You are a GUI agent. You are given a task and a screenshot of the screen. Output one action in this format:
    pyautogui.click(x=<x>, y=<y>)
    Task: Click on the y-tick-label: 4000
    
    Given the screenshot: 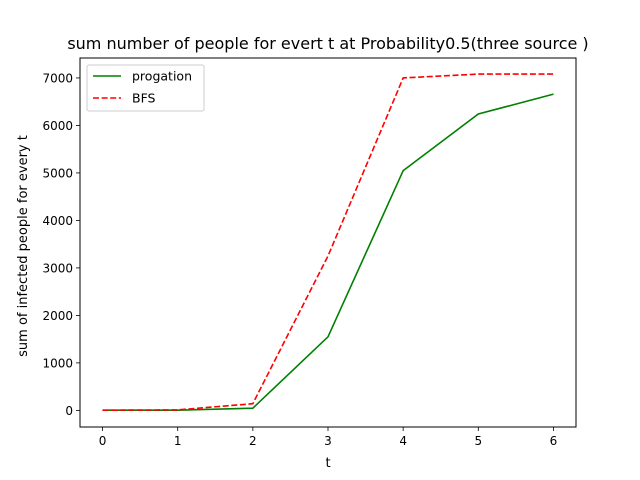 What is the action you would take?
    pyautogui.click(x=57, y=221)
    